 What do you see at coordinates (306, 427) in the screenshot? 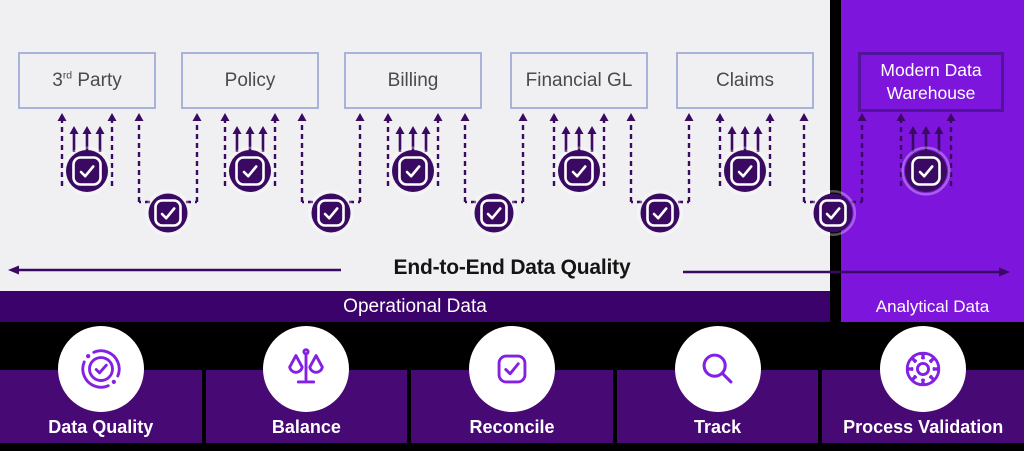
I see `panel-label: Balance` at bounding box center [306, 427].